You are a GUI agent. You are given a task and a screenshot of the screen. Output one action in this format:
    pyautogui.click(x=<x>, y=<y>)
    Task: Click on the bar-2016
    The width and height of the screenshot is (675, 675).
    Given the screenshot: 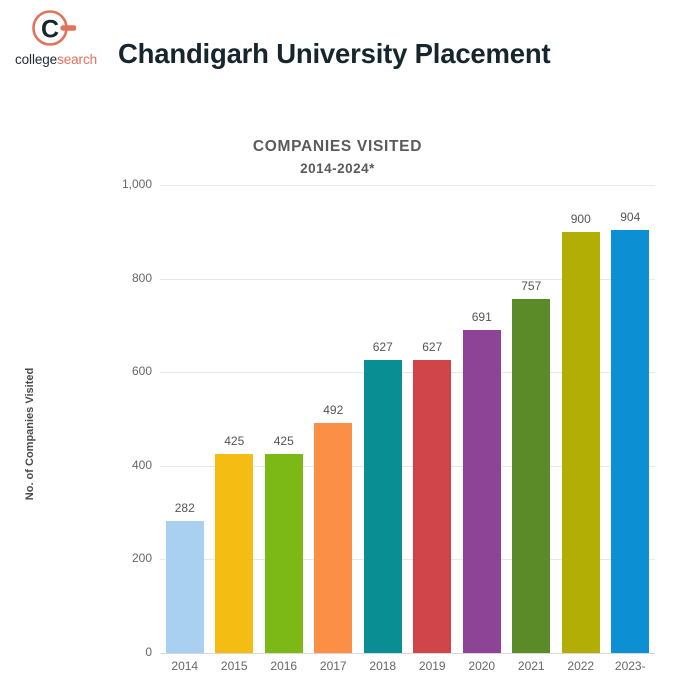 What is the action you would take?
    pyautogui.click(x=283, y=553)
    